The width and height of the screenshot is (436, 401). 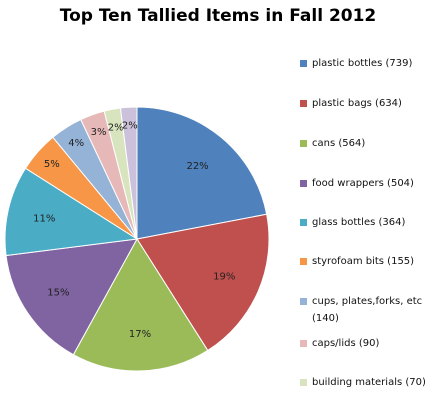 What do you see at coordinates (44, 218) in the screenshot?
I see `value-label: 11%` at bounding box center [44, 218].